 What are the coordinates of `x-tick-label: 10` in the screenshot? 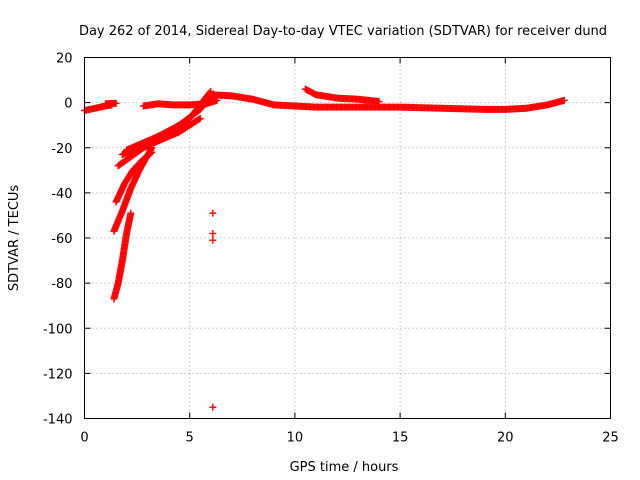 It's located at (295, 438).